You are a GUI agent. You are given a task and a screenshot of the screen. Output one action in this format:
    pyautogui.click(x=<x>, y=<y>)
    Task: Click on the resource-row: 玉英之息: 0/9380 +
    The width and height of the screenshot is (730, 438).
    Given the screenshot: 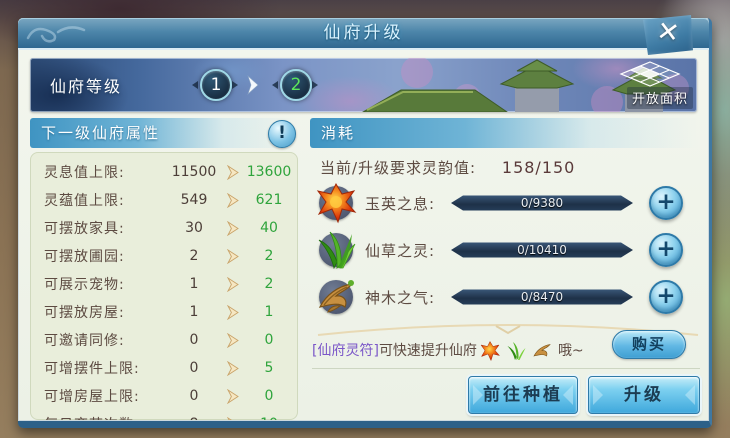 What is the action you would take?
    pyautogui.click(x=510, y=203)
    